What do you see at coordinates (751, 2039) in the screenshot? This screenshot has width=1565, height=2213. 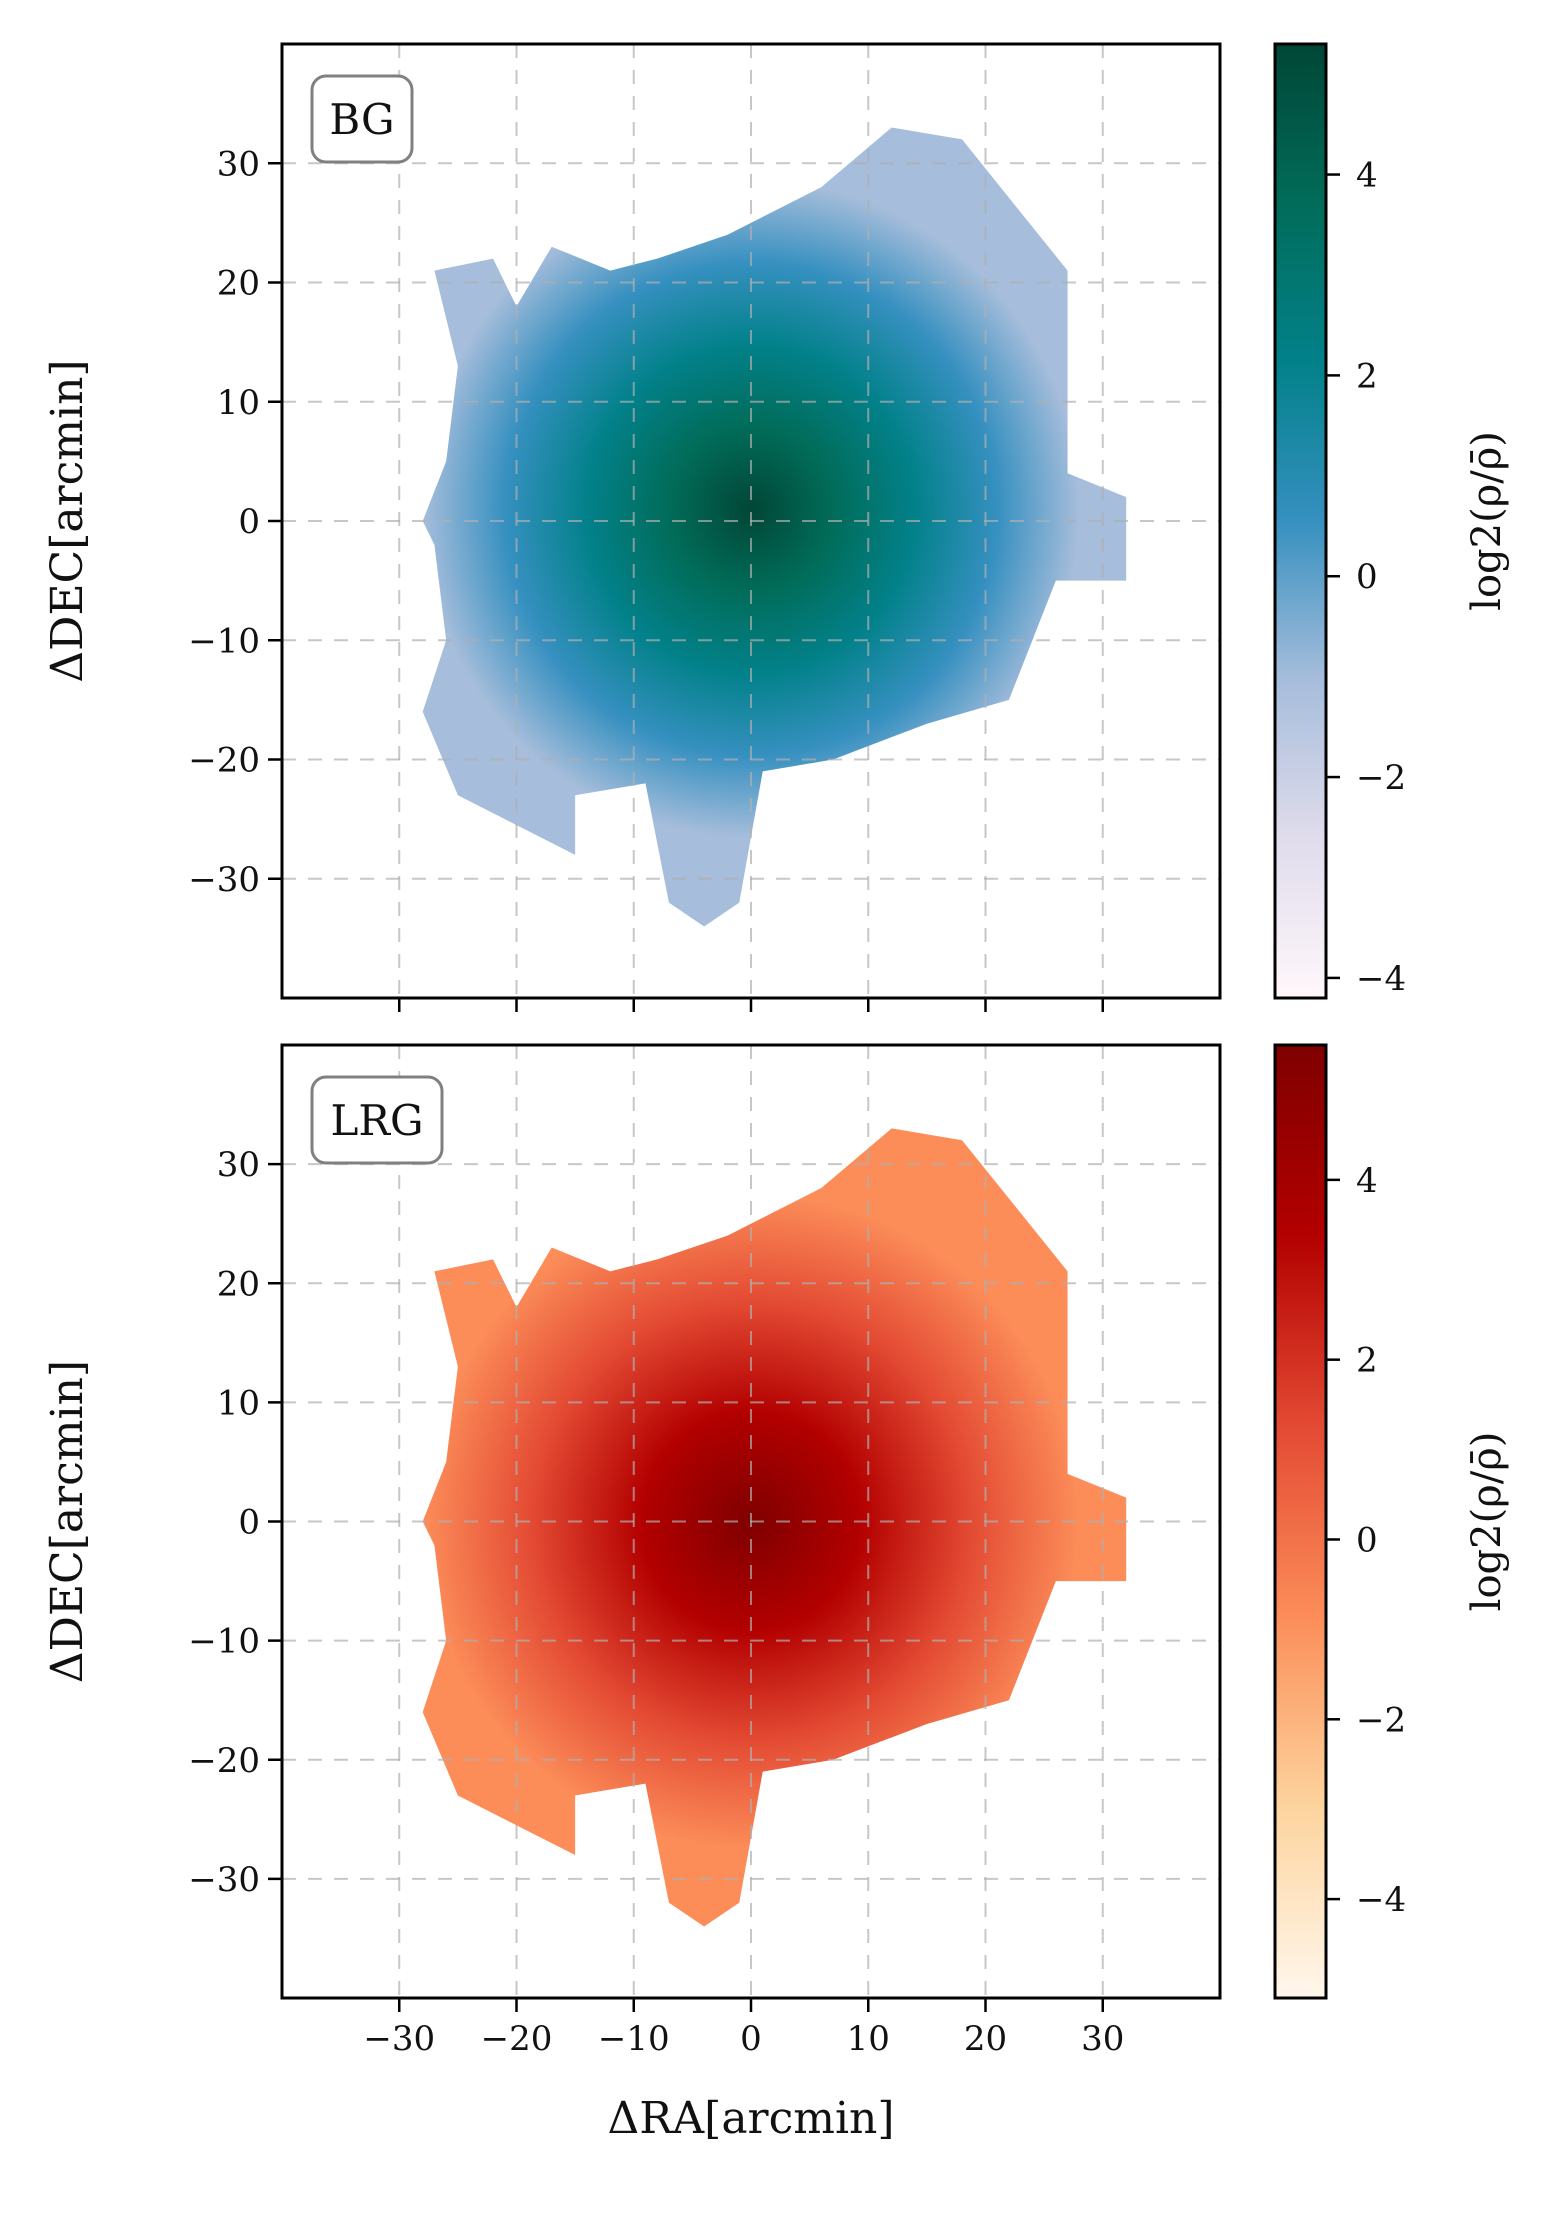 I see `x-tick-label: 0` at bounding box center [751, 2039].